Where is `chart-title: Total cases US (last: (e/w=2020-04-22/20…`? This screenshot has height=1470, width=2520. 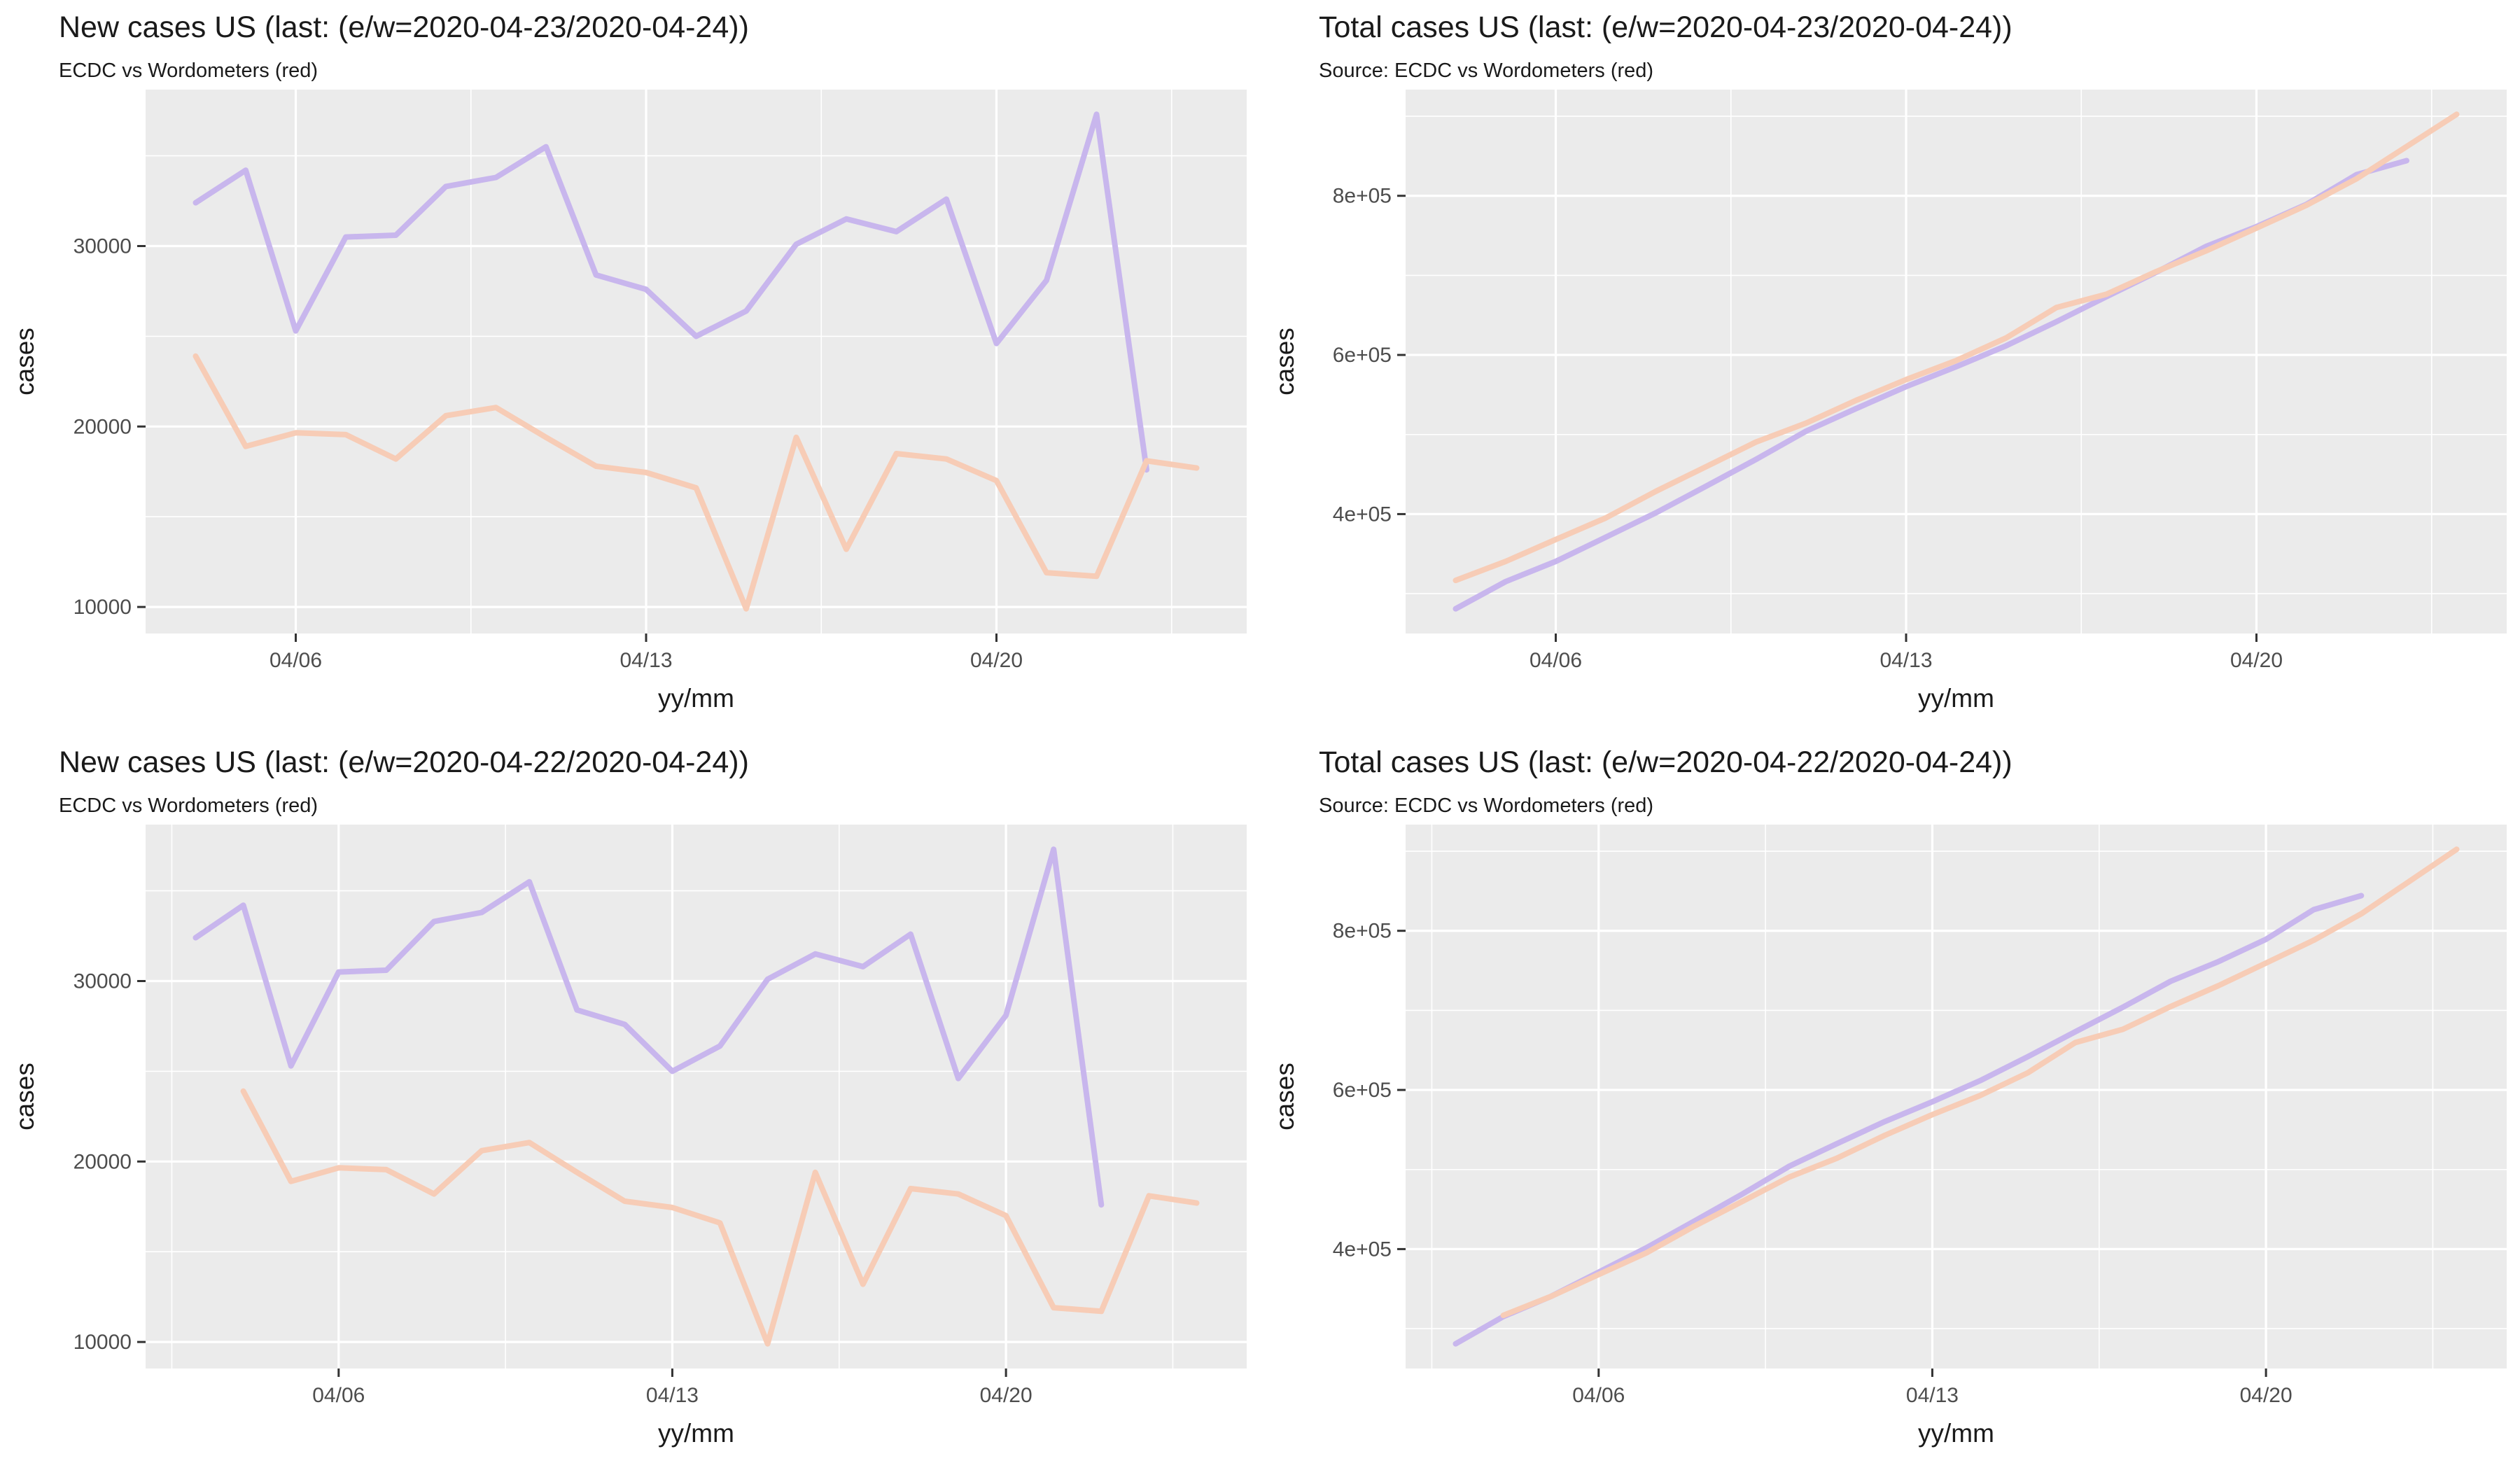
chart-title: Total cases US (last: (e/w=2020-04-22/20… is located at coordinates (1665, 762).